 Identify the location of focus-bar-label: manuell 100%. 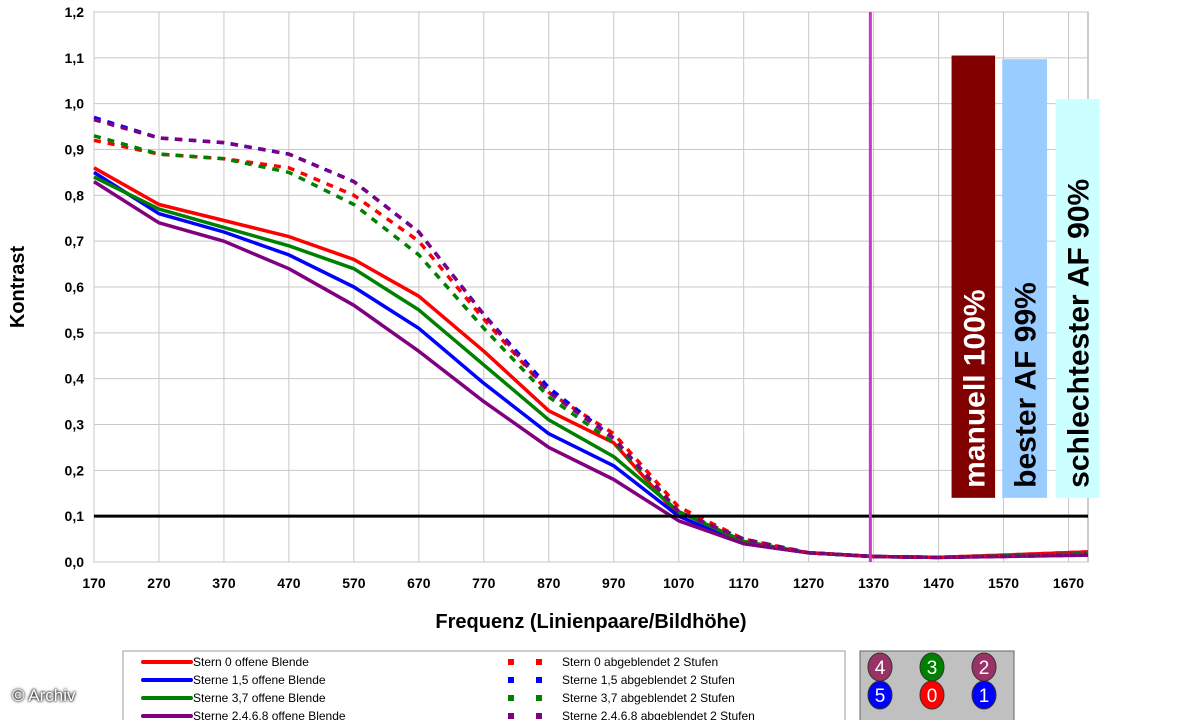
(974, 388).